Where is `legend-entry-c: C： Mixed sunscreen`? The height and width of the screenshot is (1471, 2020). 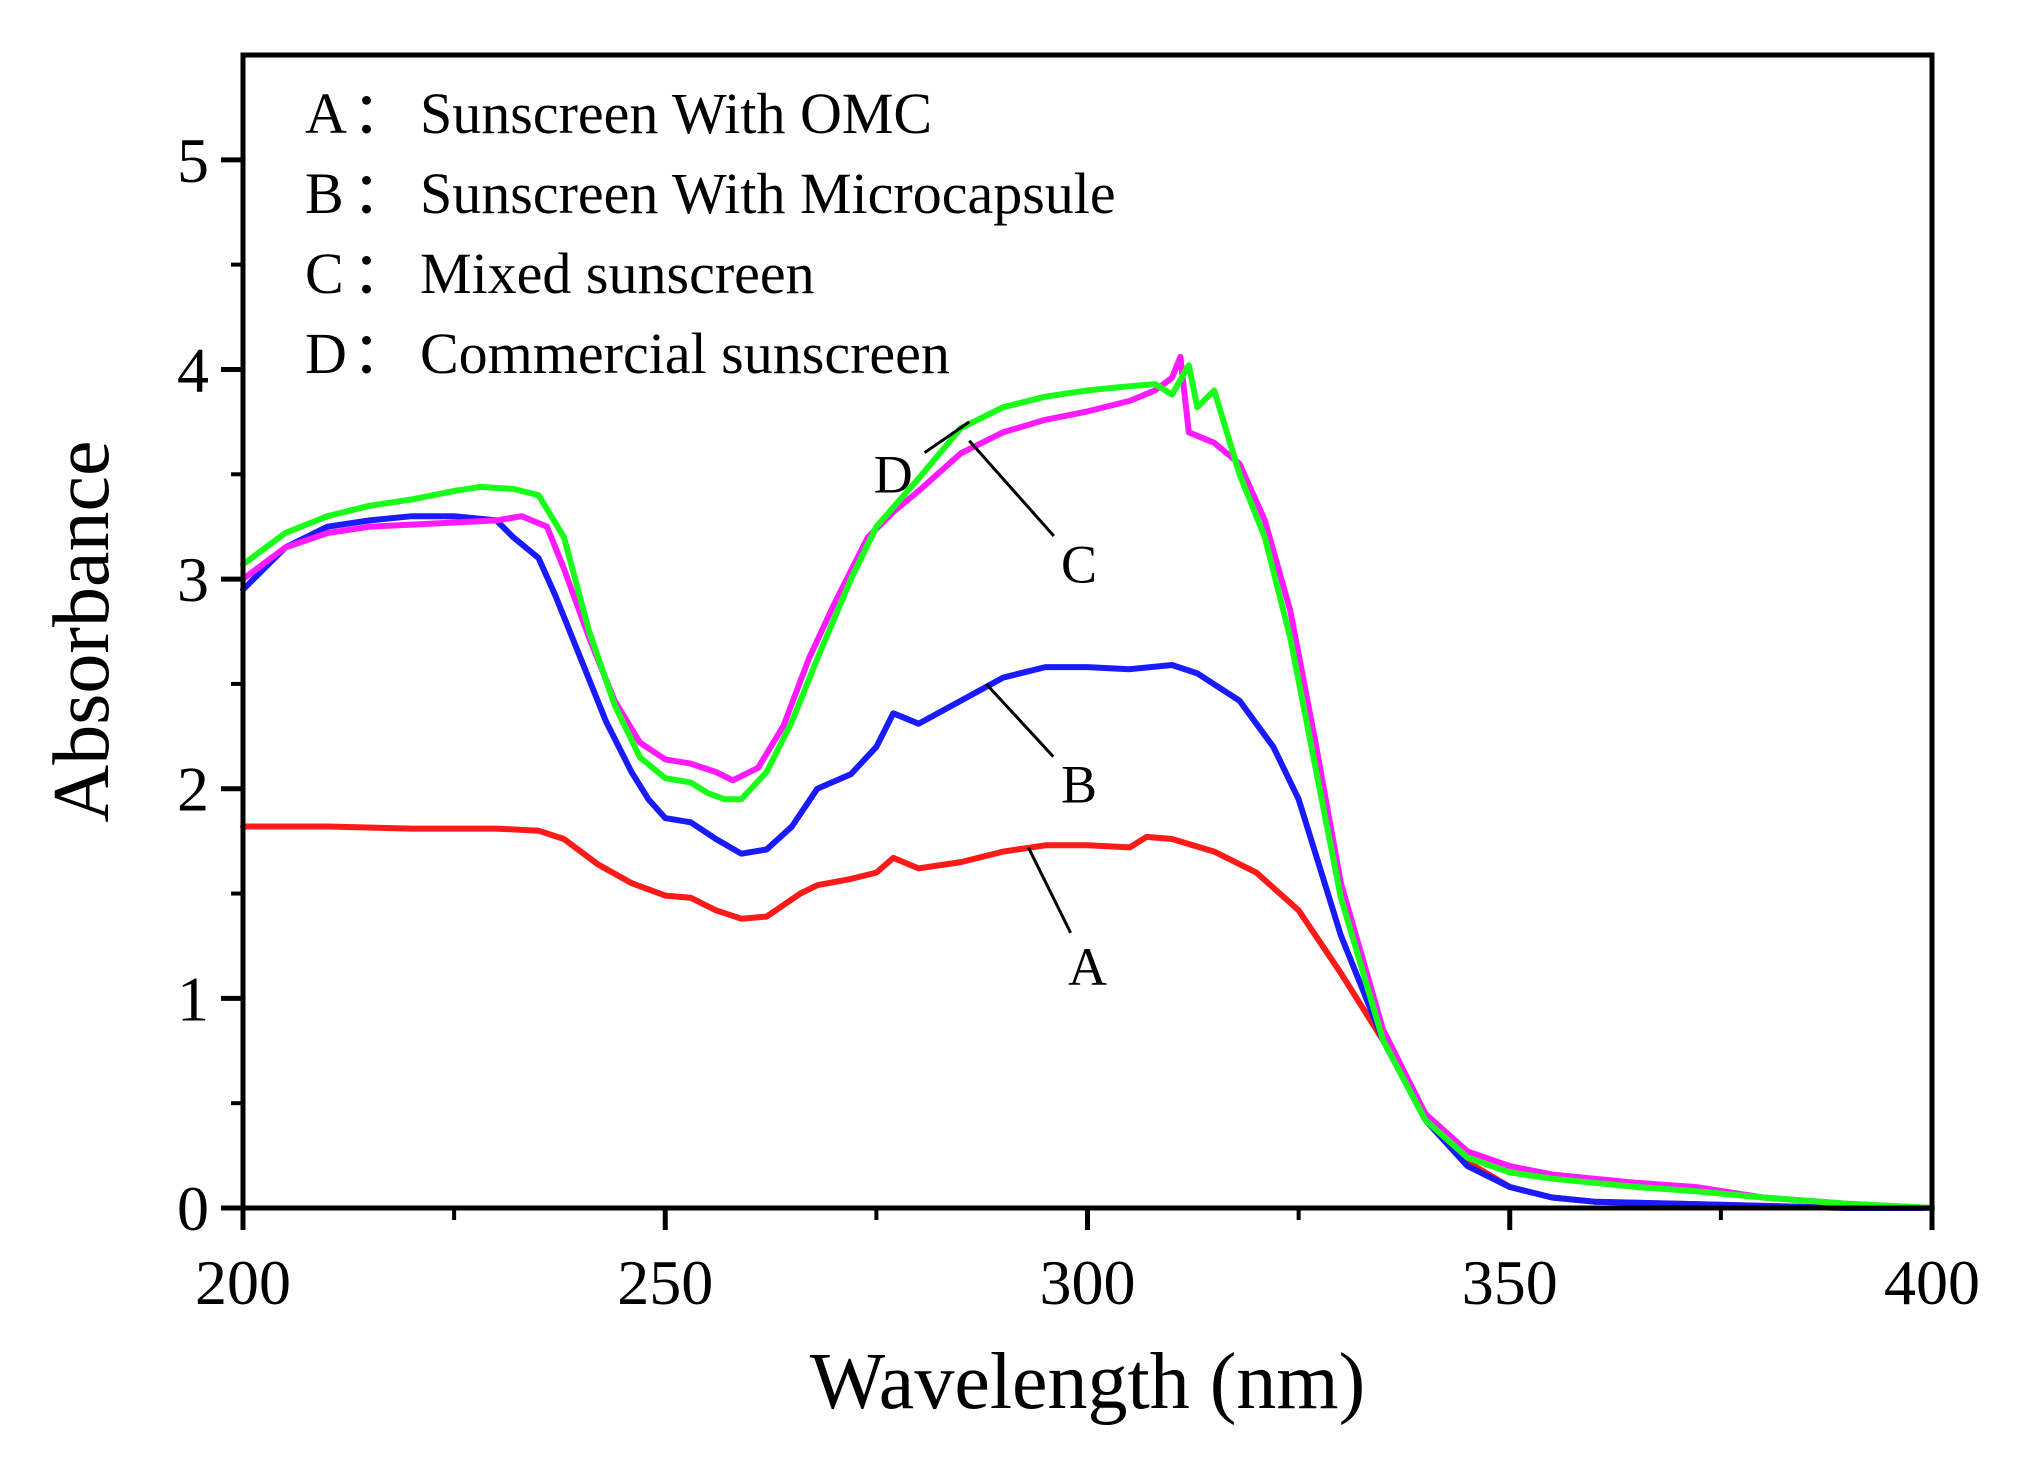 legend-entry-c: C： Mixed sunscreen is located at coordinates (560, 273).